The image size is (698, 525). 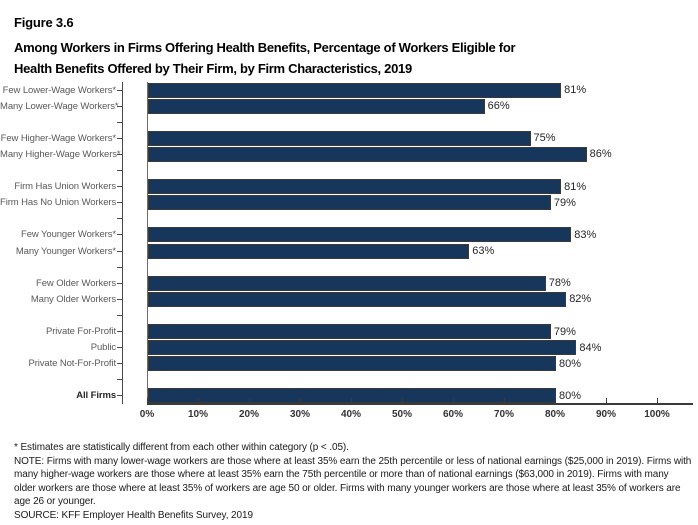 I want to click on bar-value-label: 86%, so click(x=600, y=154).